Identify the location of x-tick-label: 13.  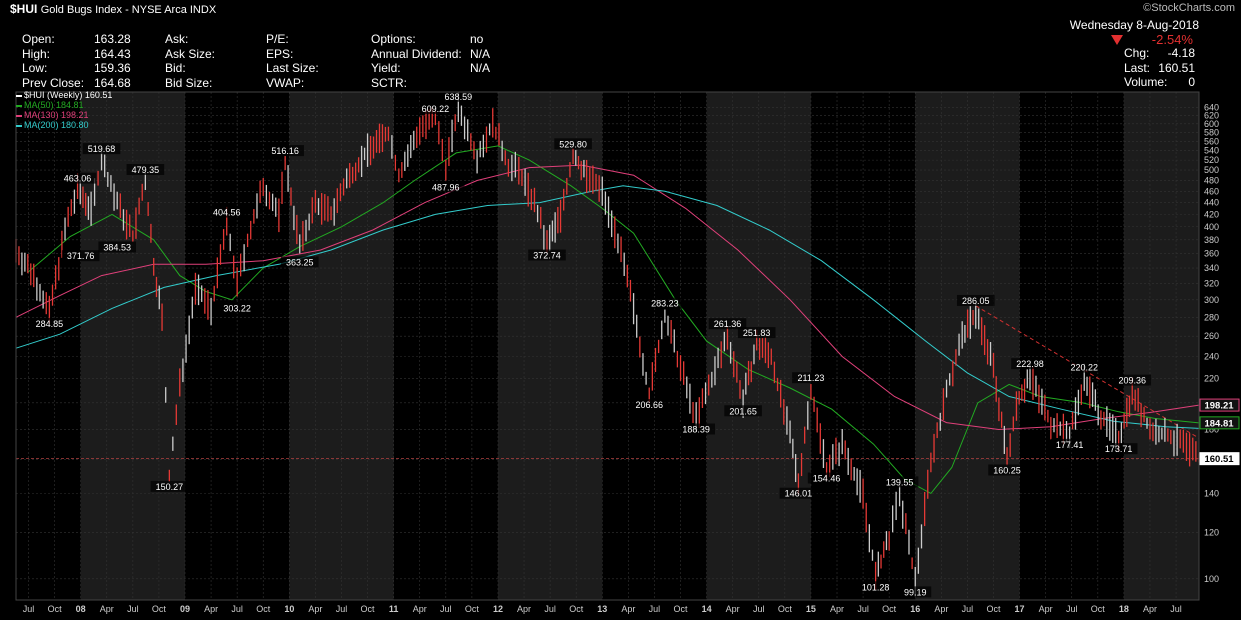
(602, 609).